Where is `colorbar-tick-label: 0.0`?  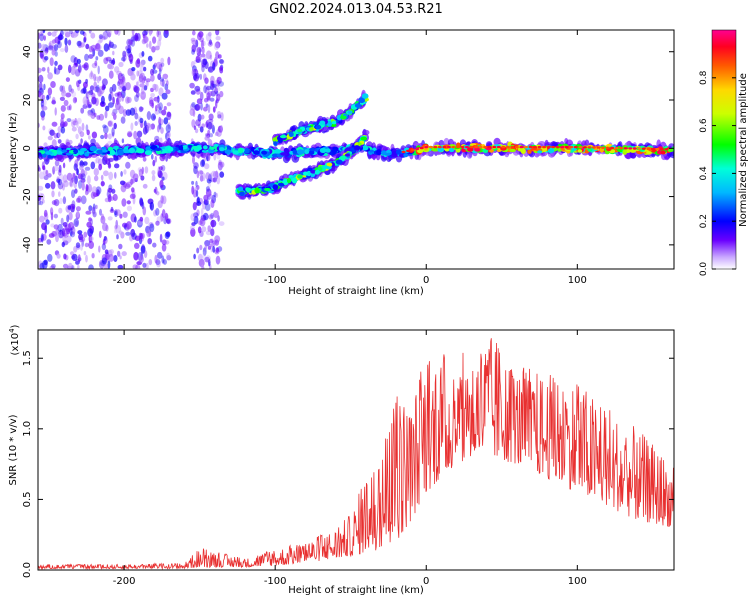 colorbar-tick-label: 0.0 is located at coordinates (704, 269).